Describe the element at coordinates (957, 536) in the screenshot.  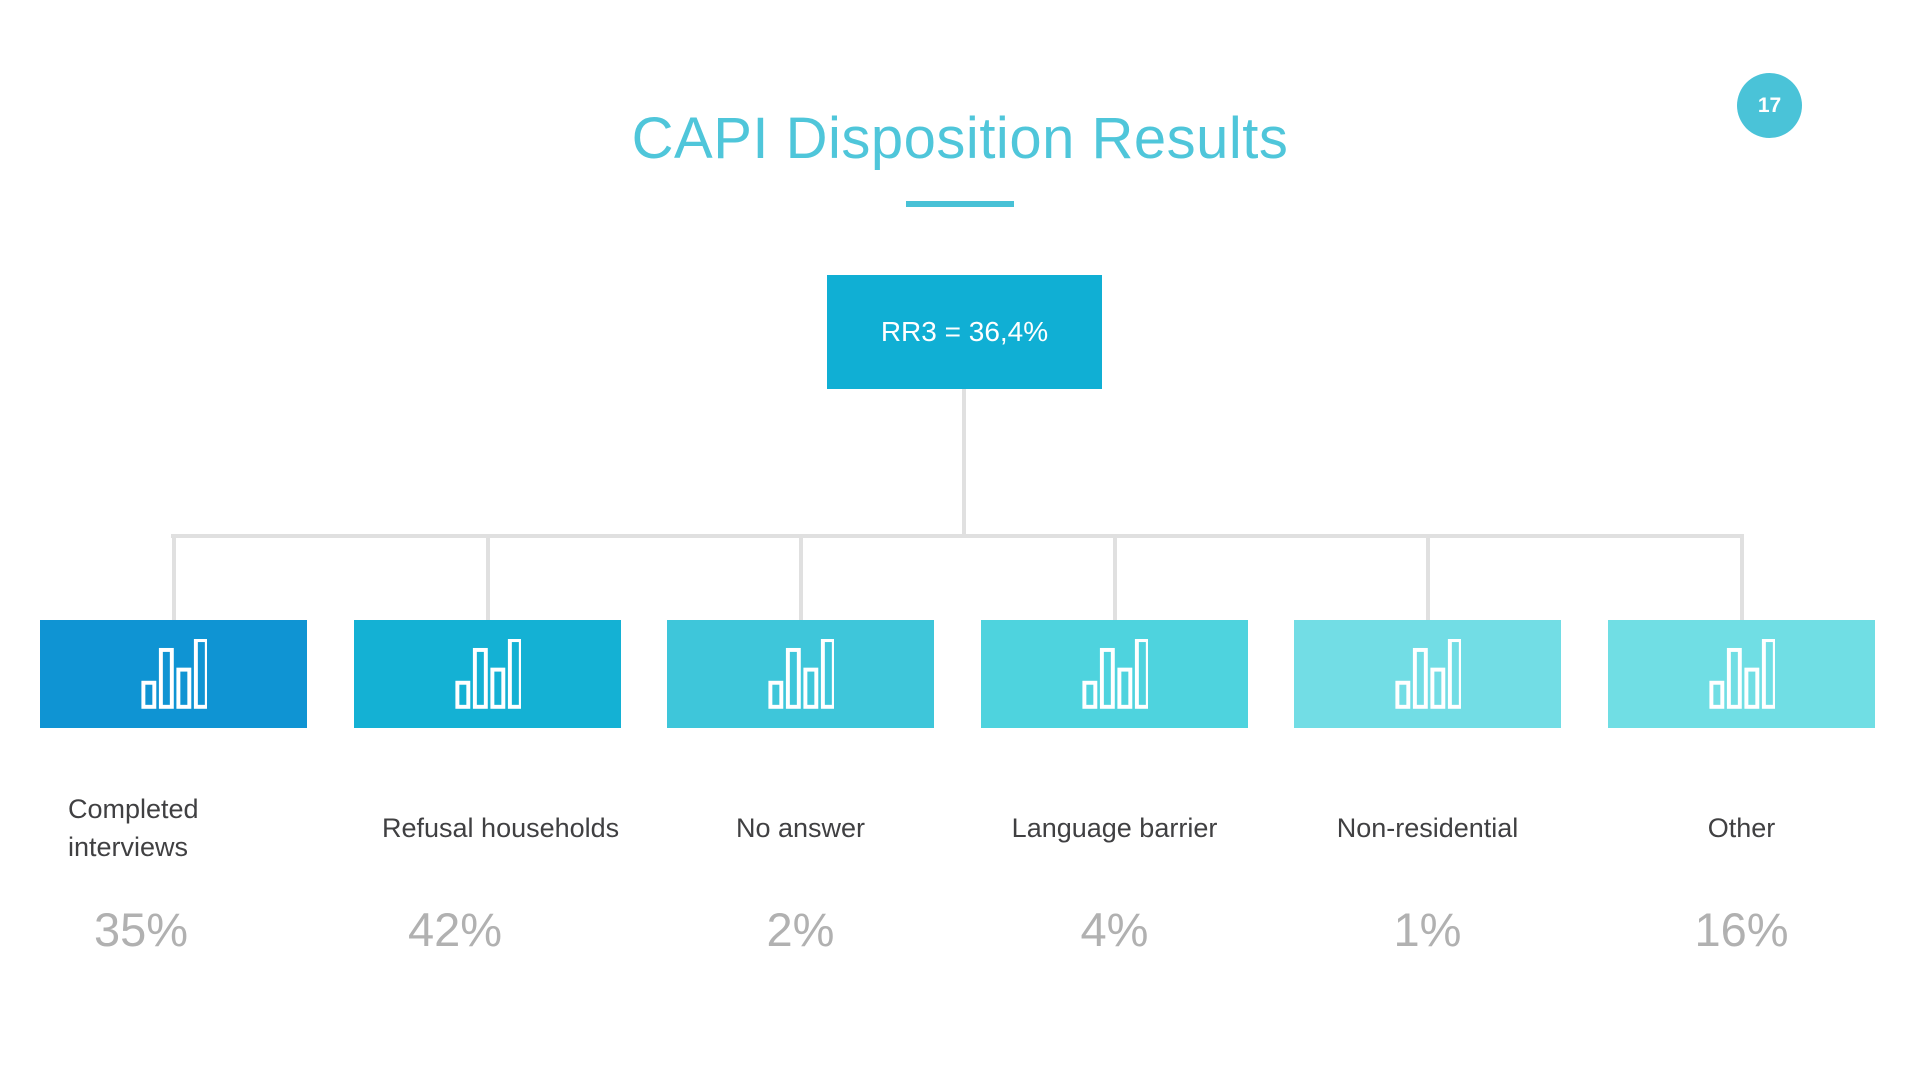
I see `connector-horizontal` at that location.